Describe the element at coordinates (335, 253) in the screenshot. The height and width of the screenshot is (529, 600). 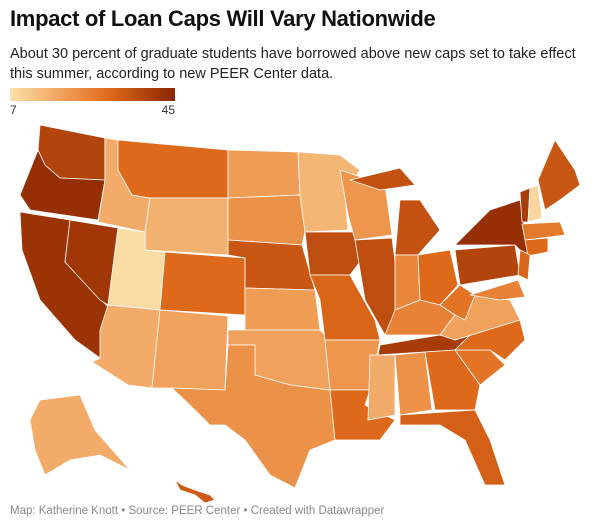
I see `state-IA: IA: 36` at that location.